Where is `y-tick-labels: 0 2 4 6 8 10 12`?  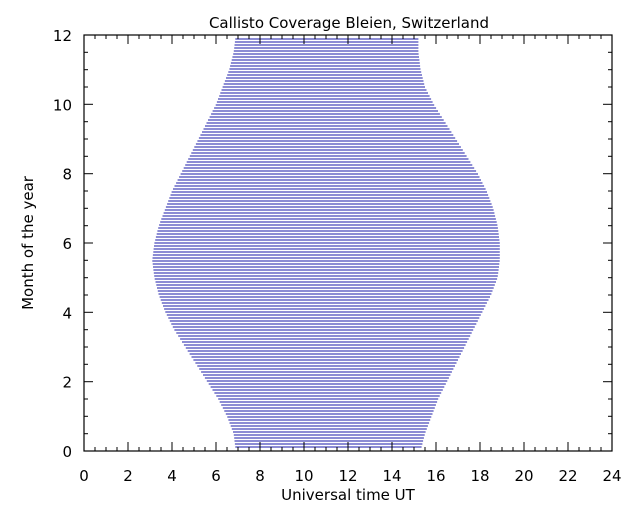 y-tick-labels: 0 2 4 6 8 10 12 is located at coordinates (62, 244).